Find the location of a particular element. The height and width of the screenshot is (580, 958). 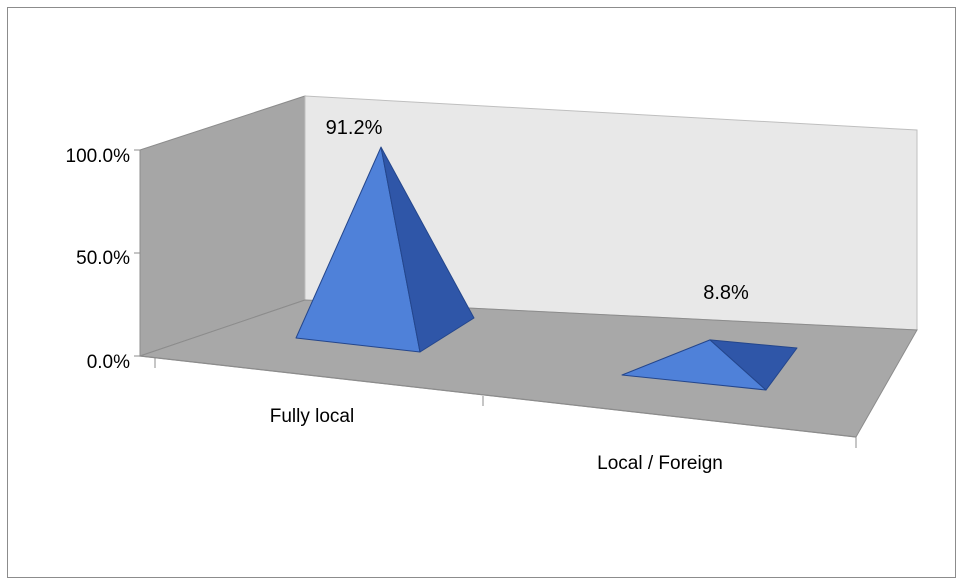

data-label: 91.2% is located at coordinates (354, 128).